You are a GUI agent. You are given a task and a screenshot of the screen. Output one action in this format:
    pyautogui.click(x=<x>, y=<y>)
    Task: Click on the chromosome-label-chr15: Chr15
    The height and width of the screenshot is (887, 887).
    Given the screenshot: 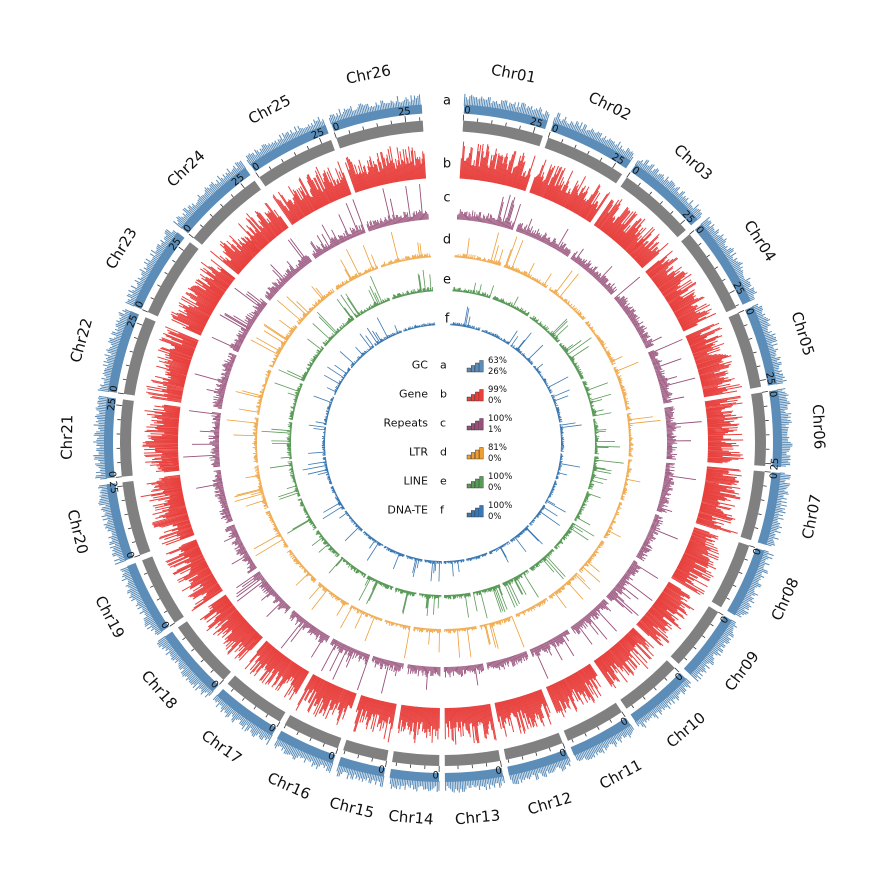 What is the action you would take?
    pyautogui.click(x=352, y=808)
    